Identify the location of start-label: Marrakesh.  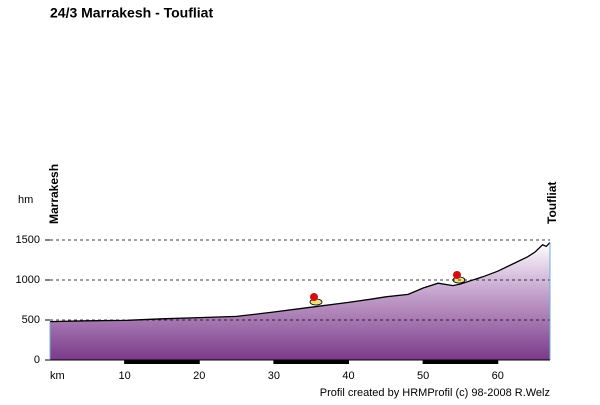
(54, 194).